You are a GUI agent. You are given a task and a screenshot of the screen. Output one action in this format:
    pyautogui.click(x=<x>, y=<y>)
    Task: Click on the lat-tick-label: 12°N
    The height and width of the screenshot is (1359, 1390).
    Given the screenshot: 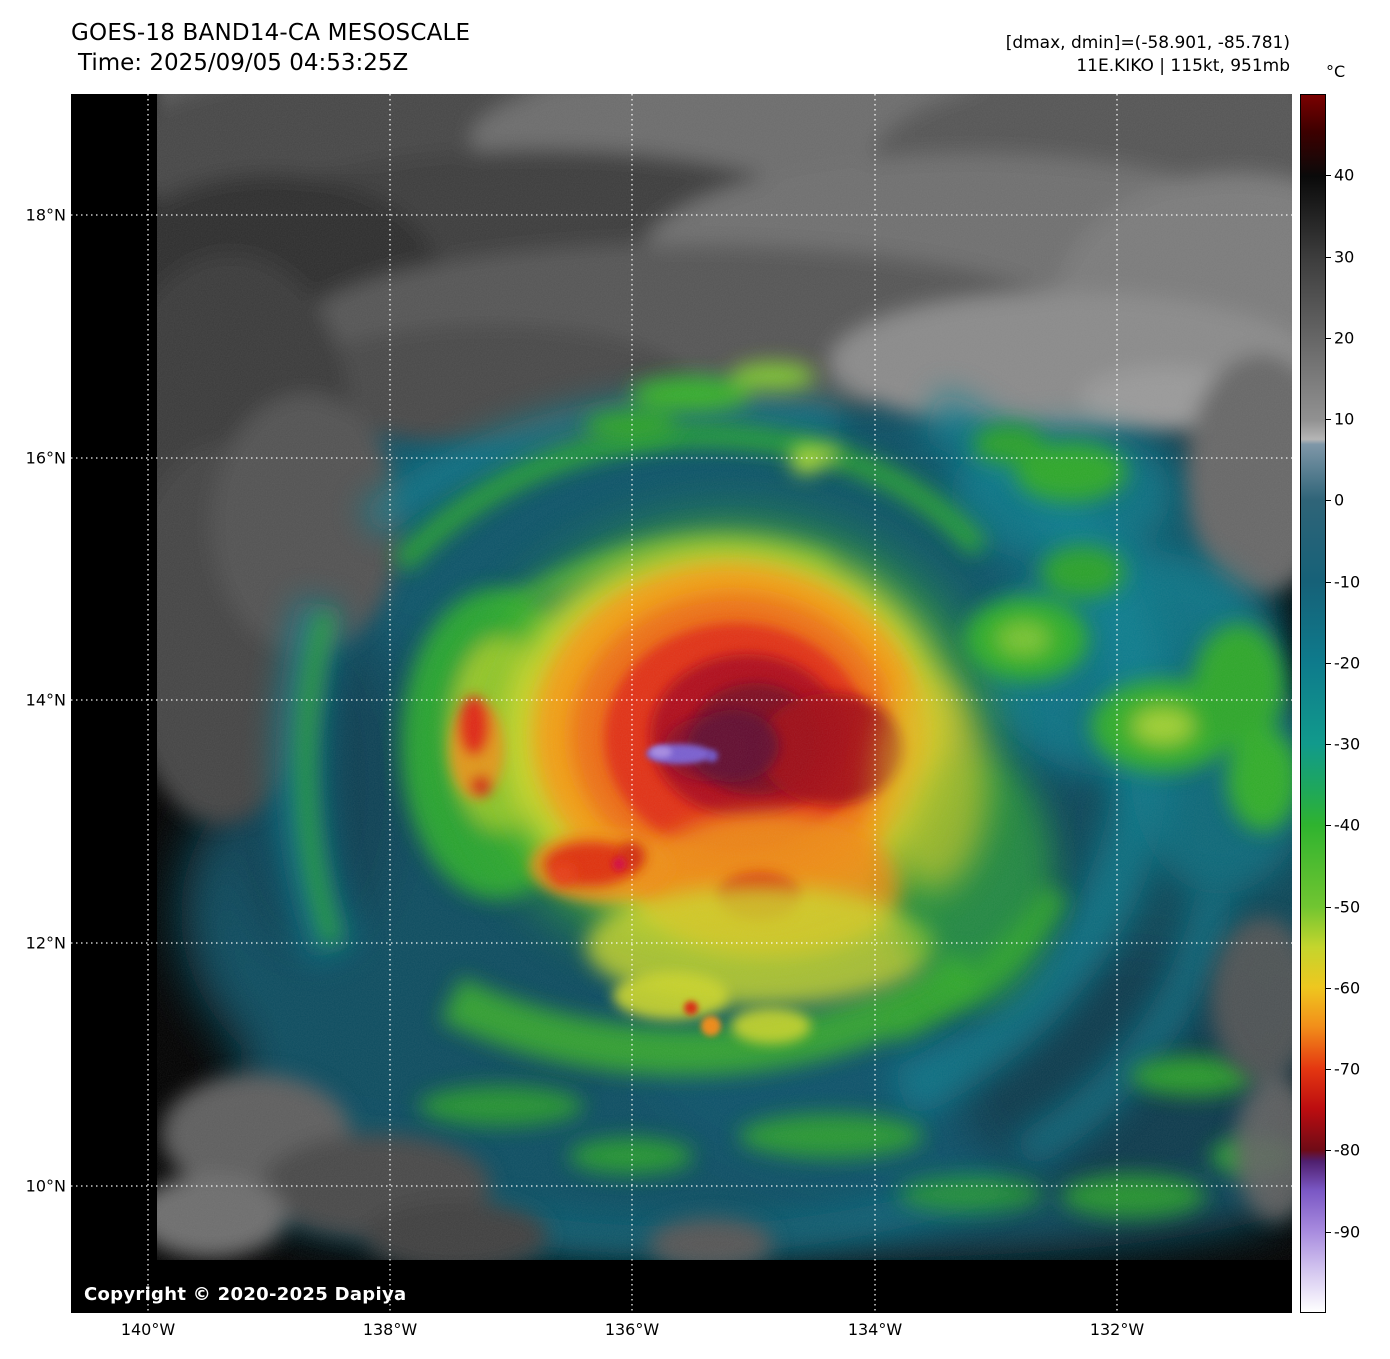 What is the action you would take?
    pyautogui.click(x=45, y=943)
    